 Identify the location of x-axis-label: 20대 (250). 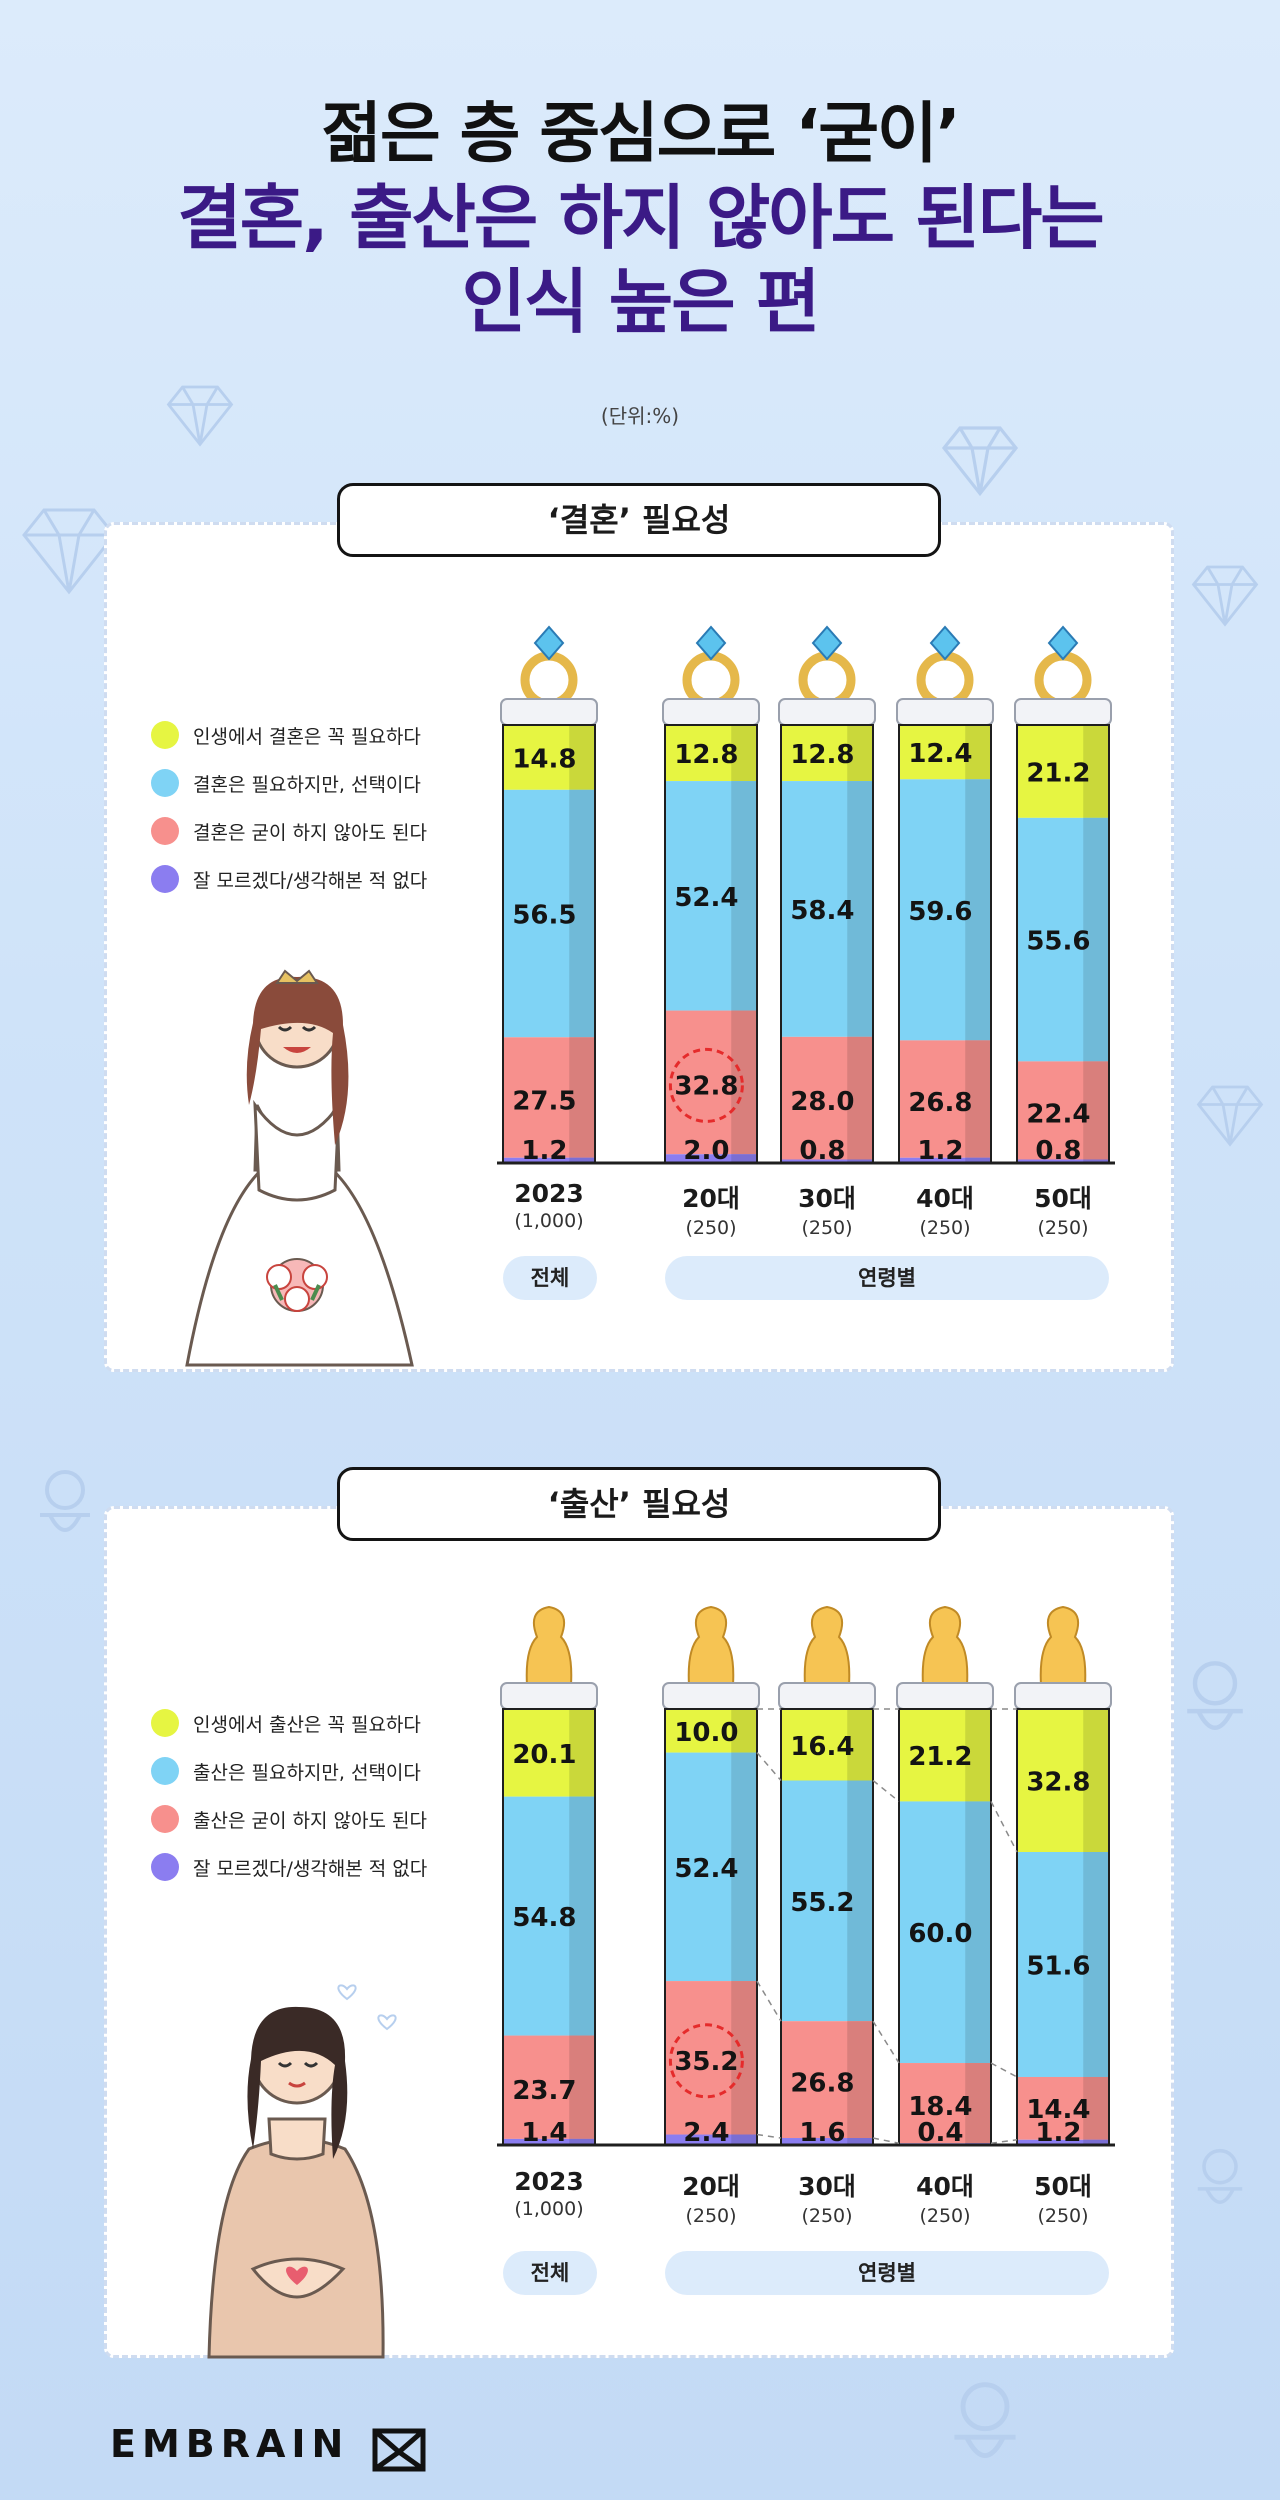
(711, 1209).